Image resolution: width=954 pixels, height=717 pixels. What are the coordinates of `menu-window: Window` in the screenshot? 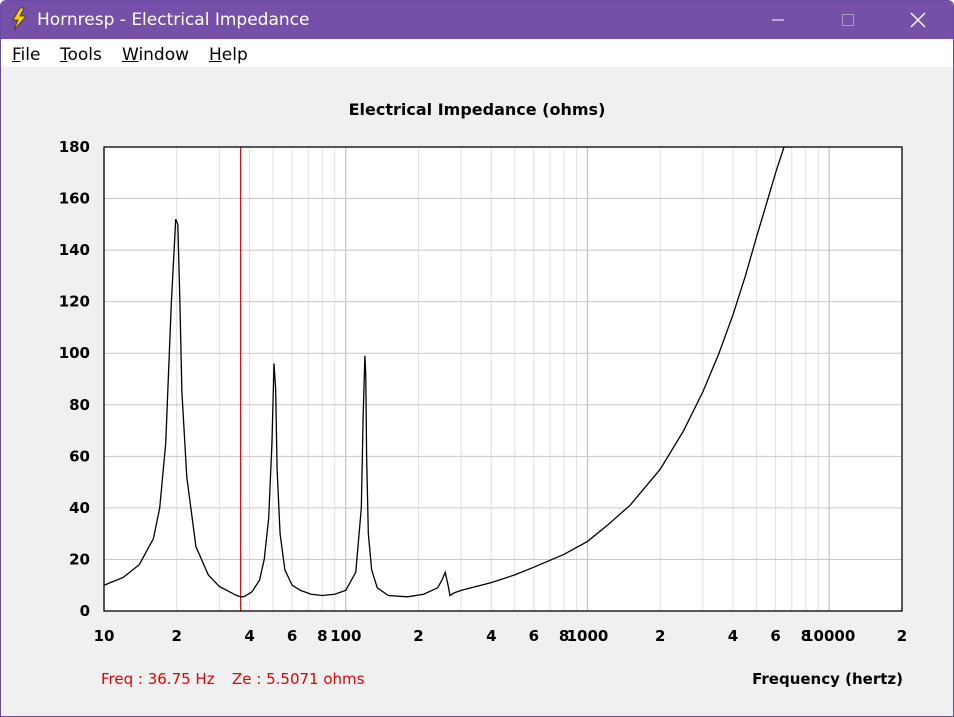 It's located at (155, 55).